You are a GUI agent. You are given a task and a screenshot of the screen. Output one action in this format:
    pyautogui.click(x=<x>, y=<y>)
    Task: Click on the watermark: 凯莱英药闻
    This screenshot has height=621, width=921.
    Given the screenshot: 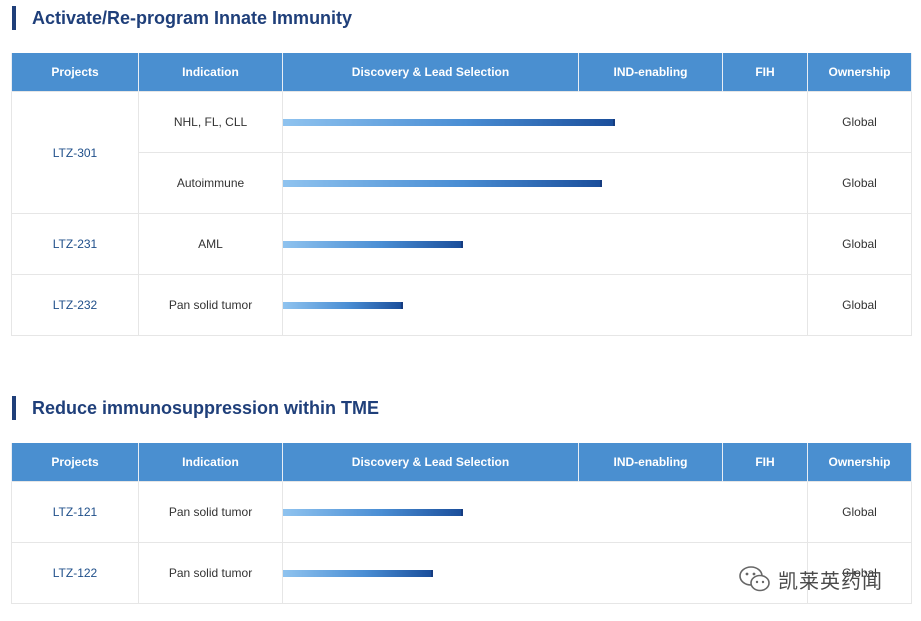 What is the action you would take?
    pyautogui.click(x=810, y=579)
    